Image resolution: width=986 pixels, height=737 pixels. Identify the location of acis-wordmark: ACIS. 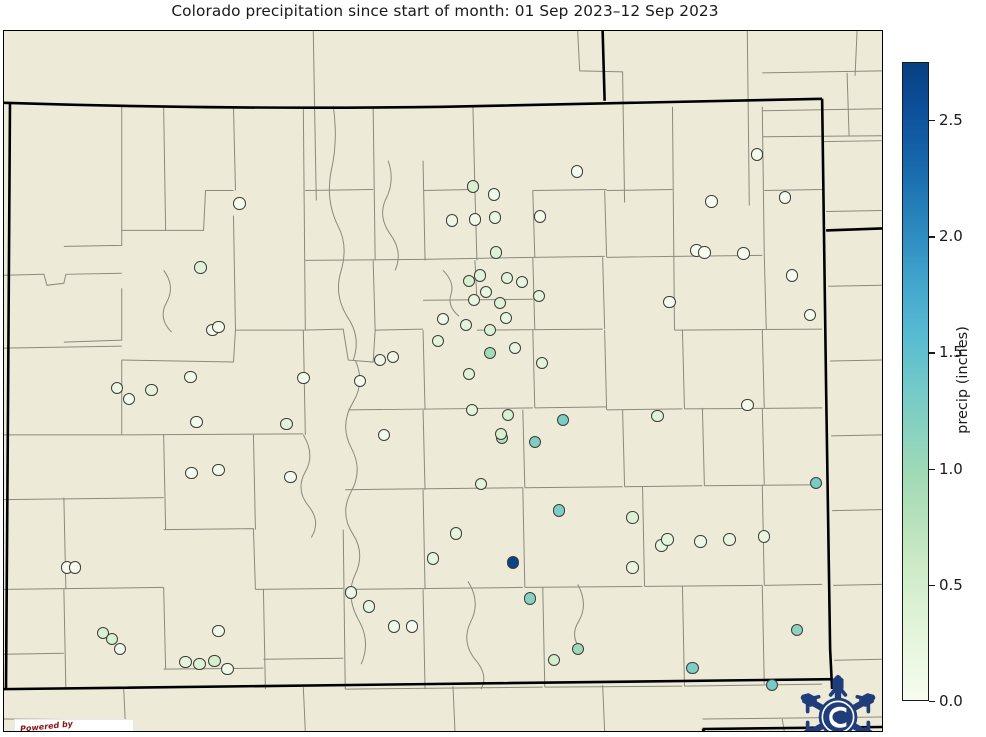
(108, 730).